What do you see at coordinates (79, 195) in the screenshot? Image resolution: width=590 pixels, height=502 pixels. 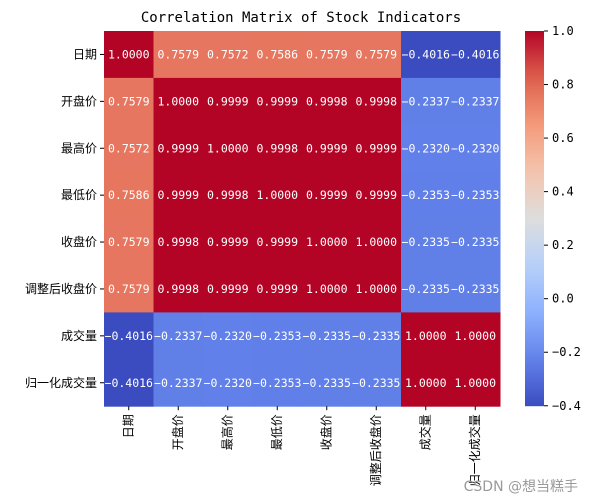 I see `row-label: 最低价` at bounding box center [79, 195].